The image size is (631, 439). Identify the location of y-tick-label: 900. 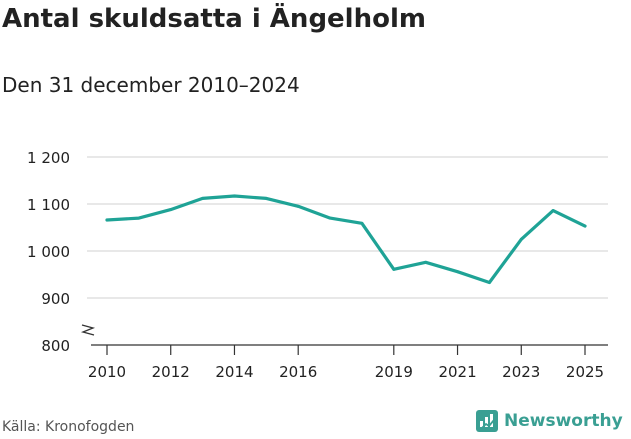
(55, 299).